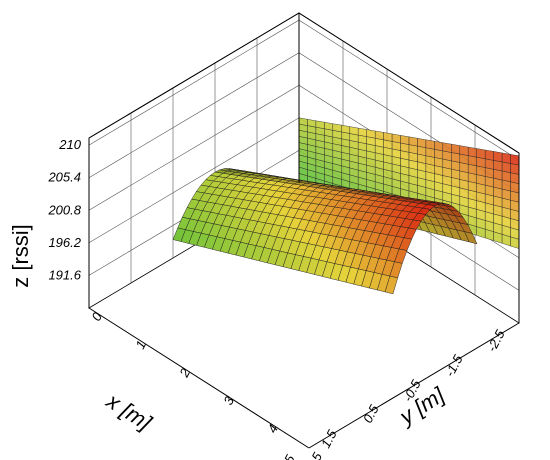 Image resolution: width=550 pixels, height=460 pixels. I want to click on z-tick-label: 200.8, so click(64, 209).